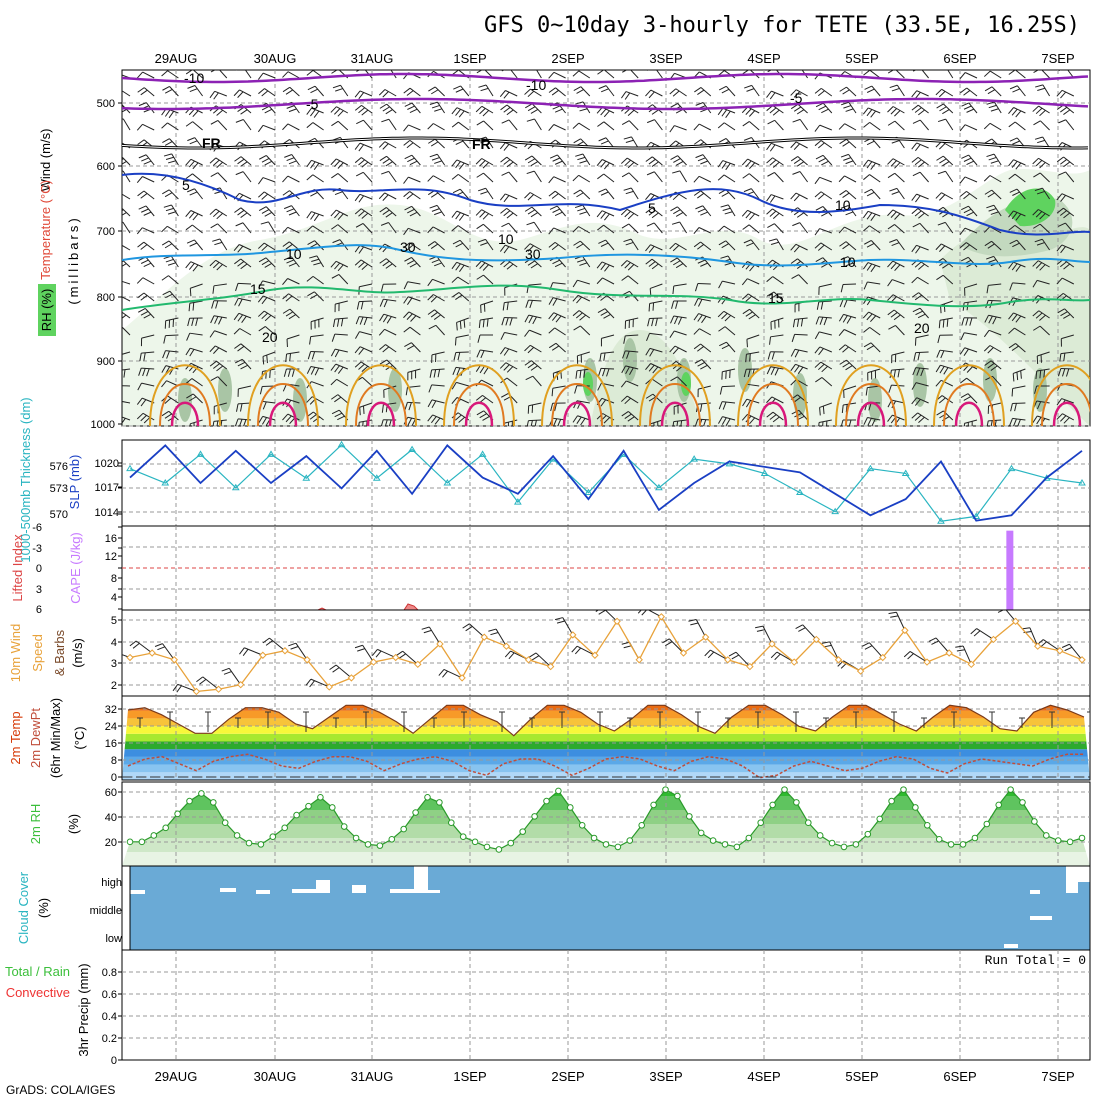  I want to click on wind-speed-marker, so click(971, 664).